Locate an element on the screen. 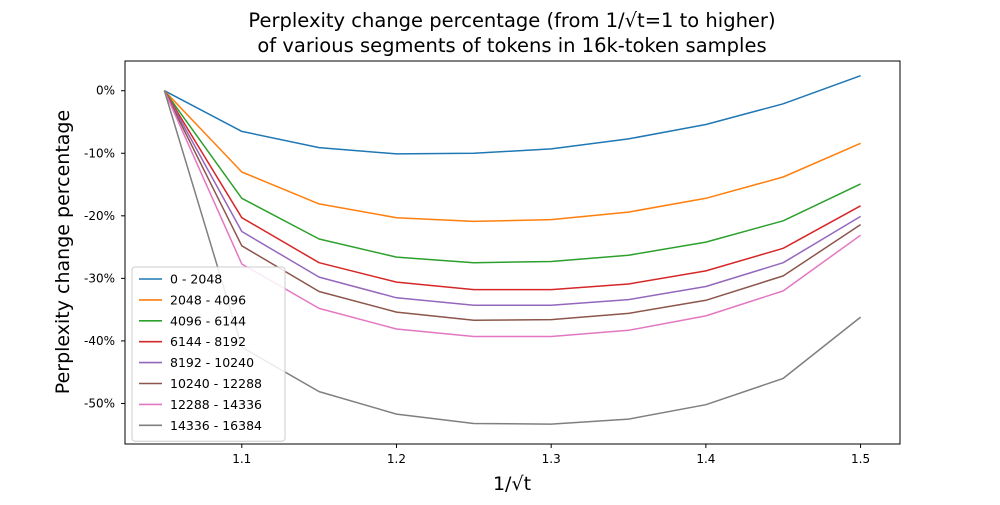 This screenshot has height=505, width=1000. legend-box is located at coordinates (208, 354).